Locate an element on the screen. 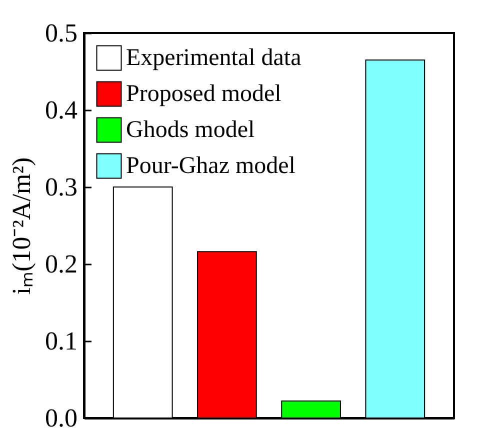  y-tick-label: 0.3 is located at coordinates (61, 187).